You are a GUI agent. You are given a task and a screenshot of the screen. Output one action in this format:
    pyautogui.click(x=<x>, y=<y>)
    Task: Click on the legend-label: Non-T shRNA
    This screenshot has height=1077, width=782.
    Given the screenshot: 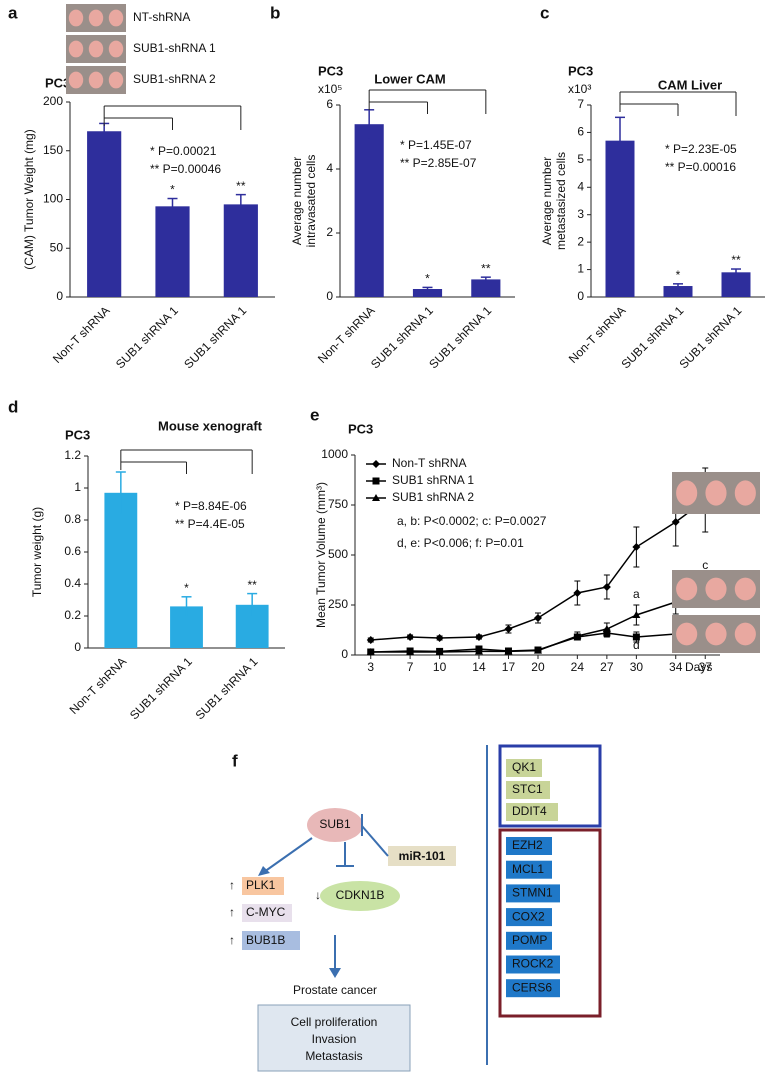 What is the action you would take?
    pyautogui.click(x=429, y=463)
    